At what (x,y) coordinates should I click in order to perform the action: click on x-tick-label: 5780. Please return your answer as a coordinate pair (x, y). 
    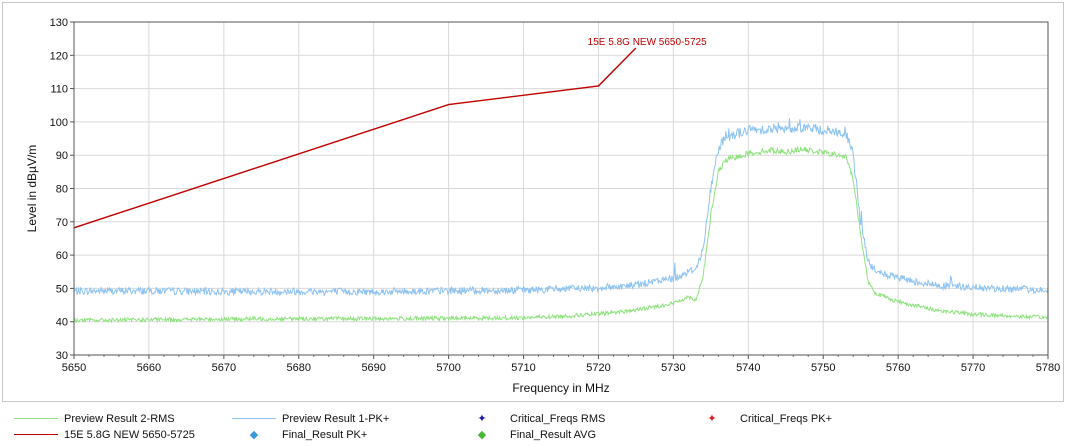
    Looking at the image, I should click on (1048, 368).